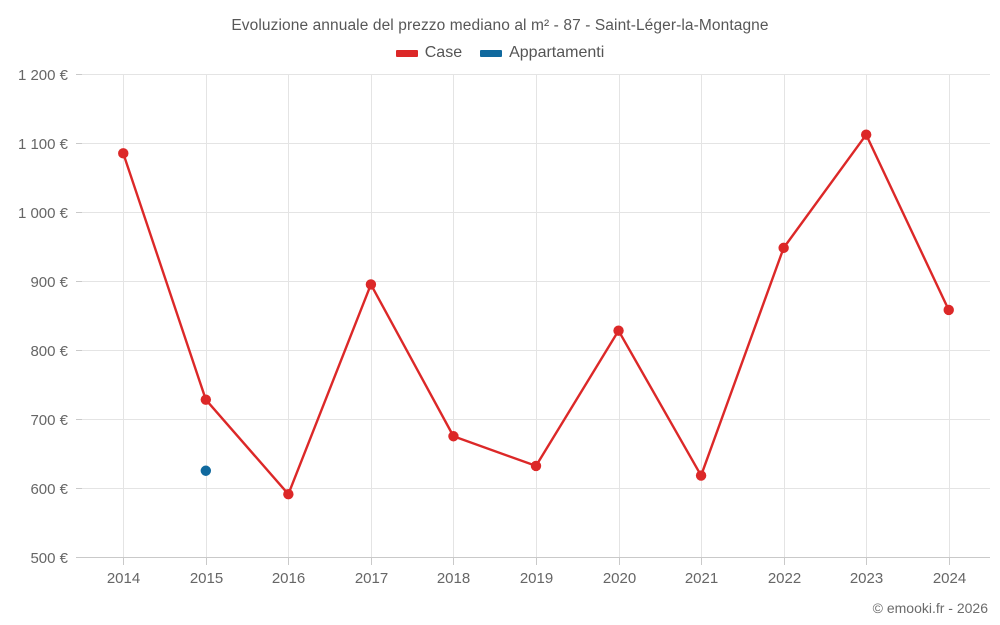 The width and height of the screenshot is (1000, 625). What do you see at coordinates (443, 52) in the screenshot?
I see `legend-label-case: Case` at bounding box center [443, 52].